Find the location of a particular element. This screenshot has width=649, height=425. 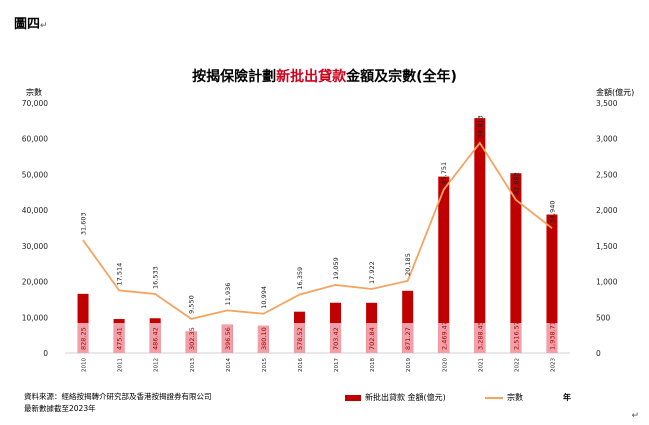

left-tick-label: 10,000 is located at coordinates (35, 317).